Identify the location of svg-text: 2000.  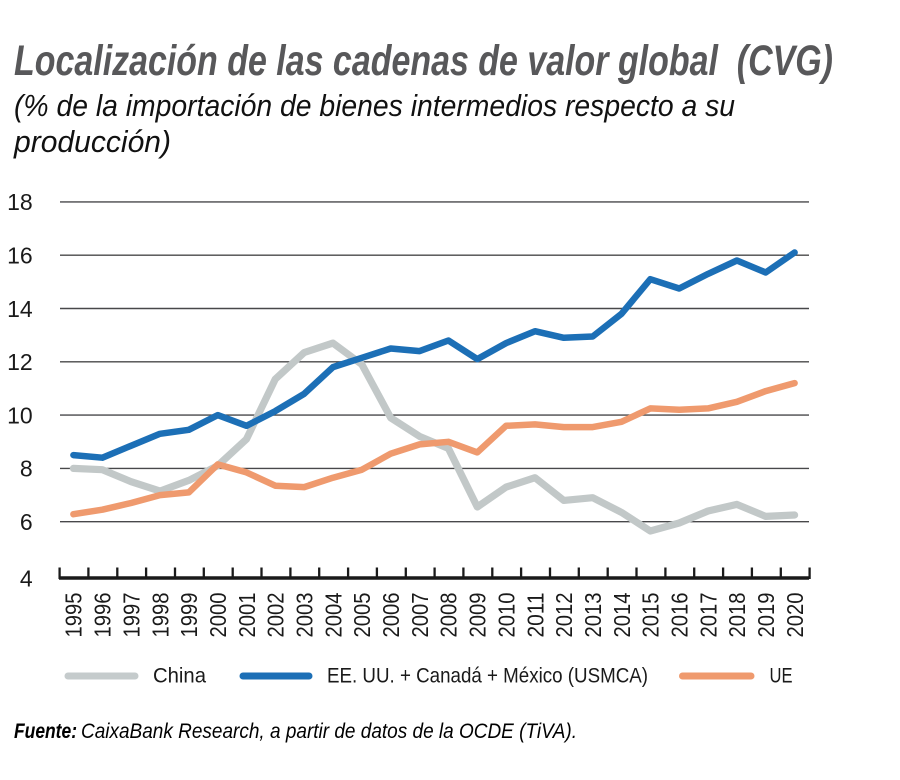
(218, 615).